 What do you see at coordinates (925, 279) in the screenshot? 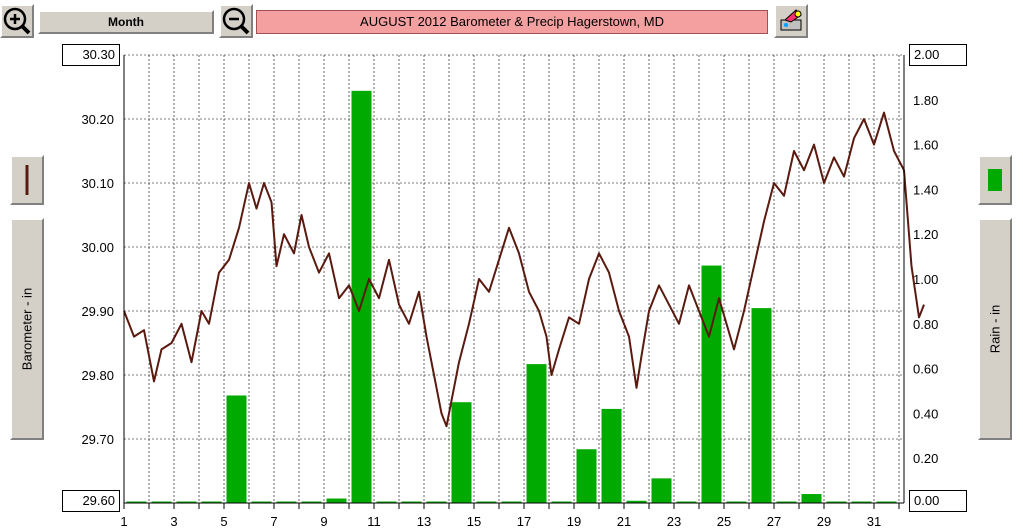
I see `right-axis-tick-label: 1.00` at bounding box center [925, 279].